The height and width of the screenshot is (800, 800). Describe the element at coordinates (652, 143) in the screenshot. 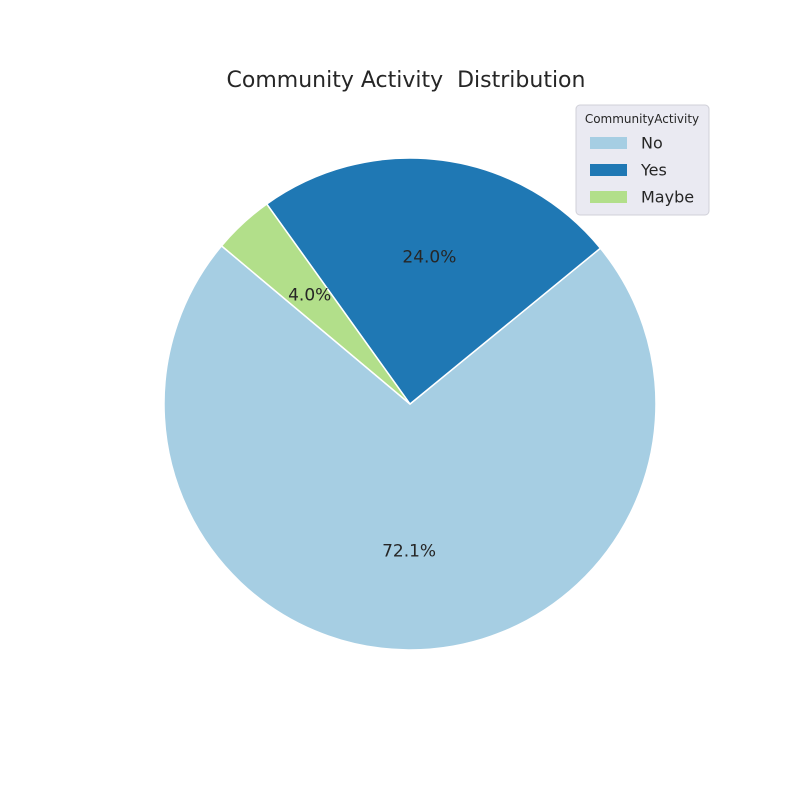

I see `legend-label-no: No` at that location.